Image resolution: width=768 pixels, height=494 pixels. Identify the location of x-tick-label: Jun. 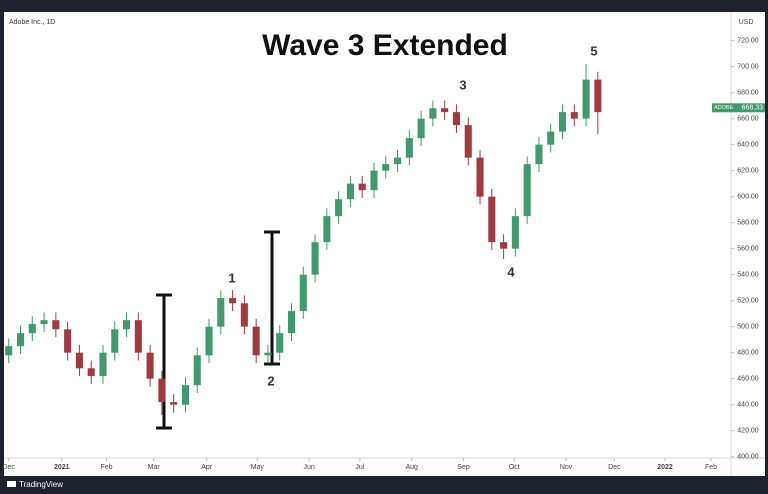
(309, 467).